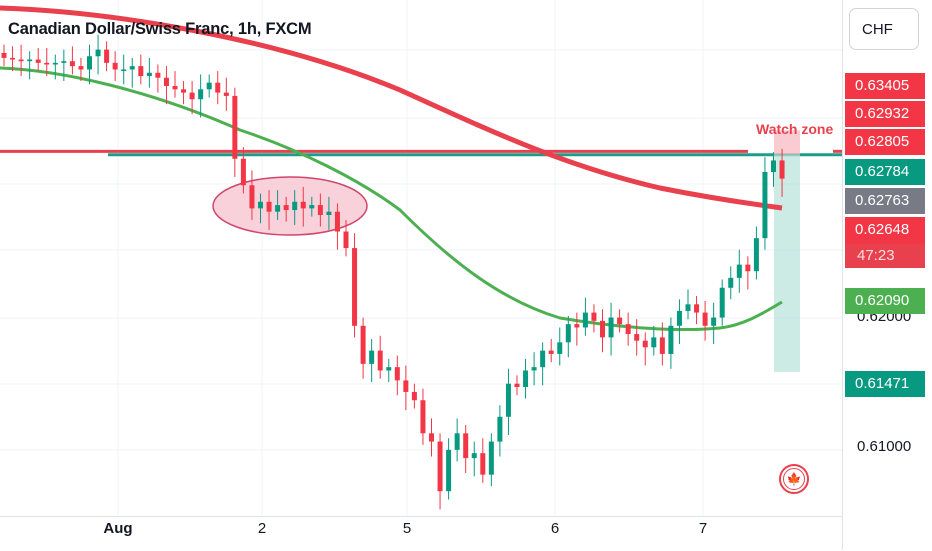 The height and width of the screenshot is (551, 932). I want to click on price-label-ma-fast: 0.62090, so click(885, 301).